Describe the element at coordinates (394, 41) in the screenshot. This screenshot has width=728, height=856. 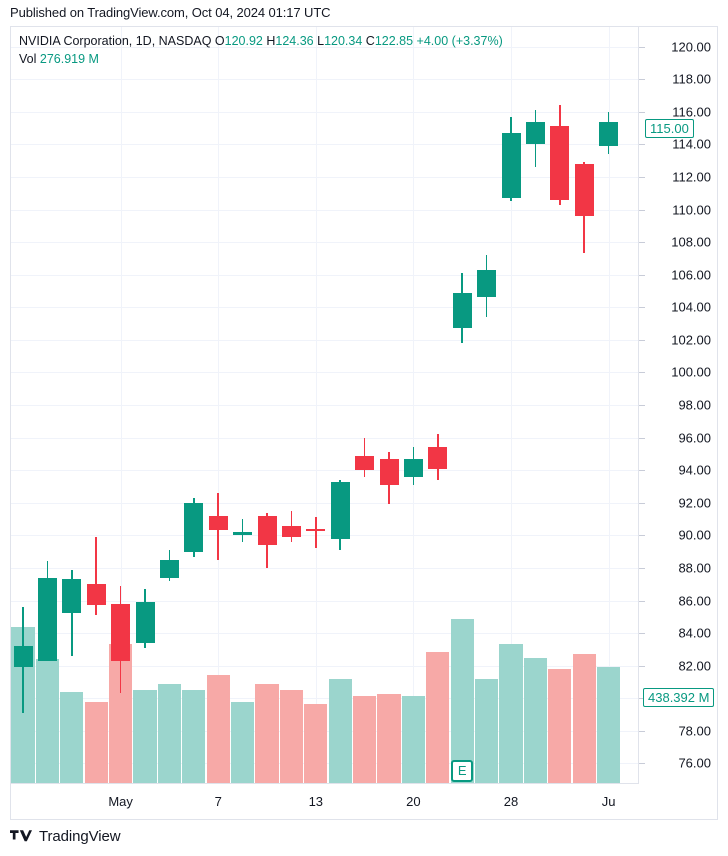
I see `legend-close-value: 122.85` at that location.